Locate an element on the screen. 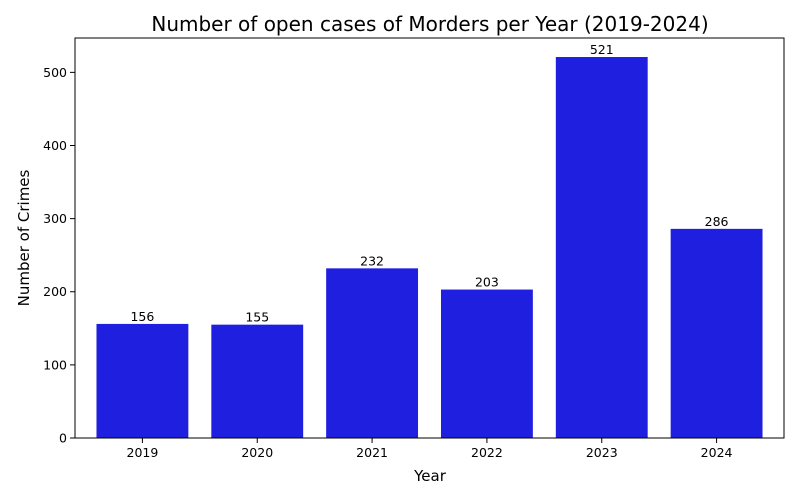  x-tick-label-2019: 2019 is located at coordinates (143, 452).